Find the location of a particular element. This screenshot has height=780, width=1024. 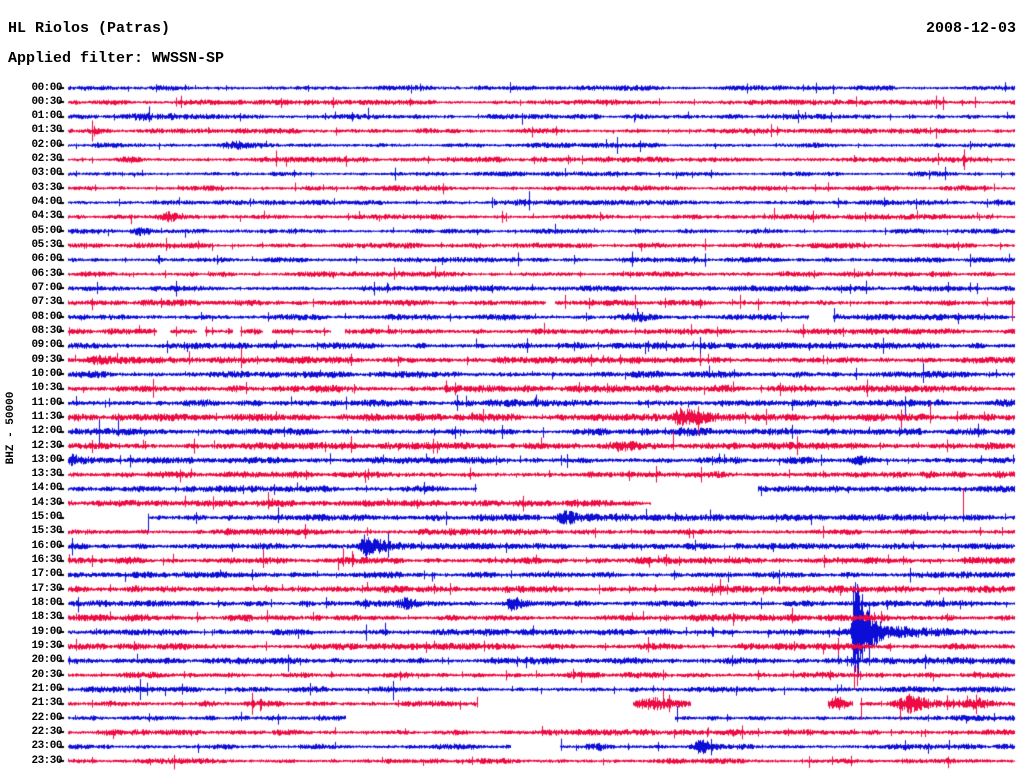

time-label-23-00: 23:00 is located at coordinates (46, 746).